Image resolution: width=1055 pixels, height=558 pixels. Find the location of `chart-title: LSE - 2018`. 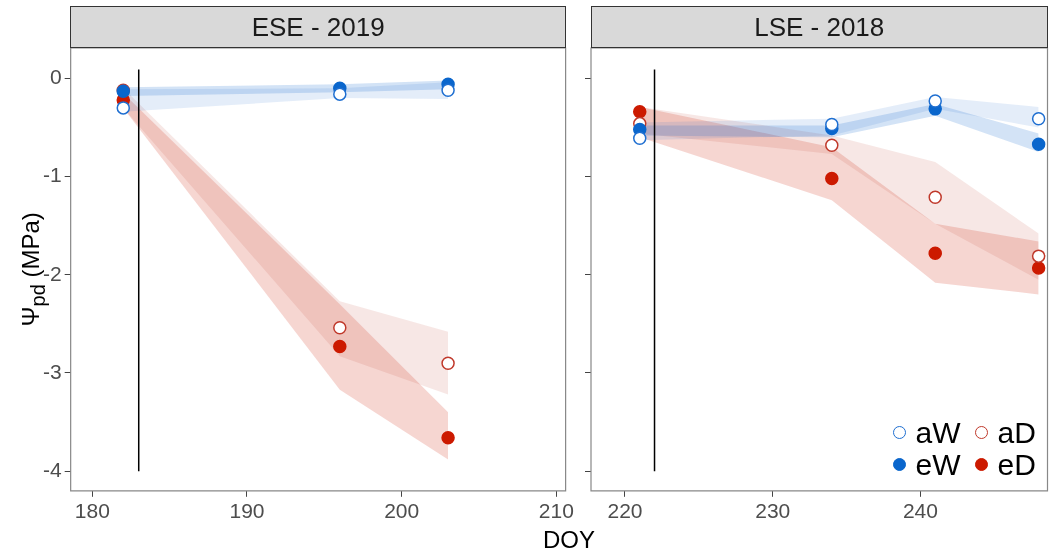

chart-title: LSE - 2018 is located at coordinates (819, 27).